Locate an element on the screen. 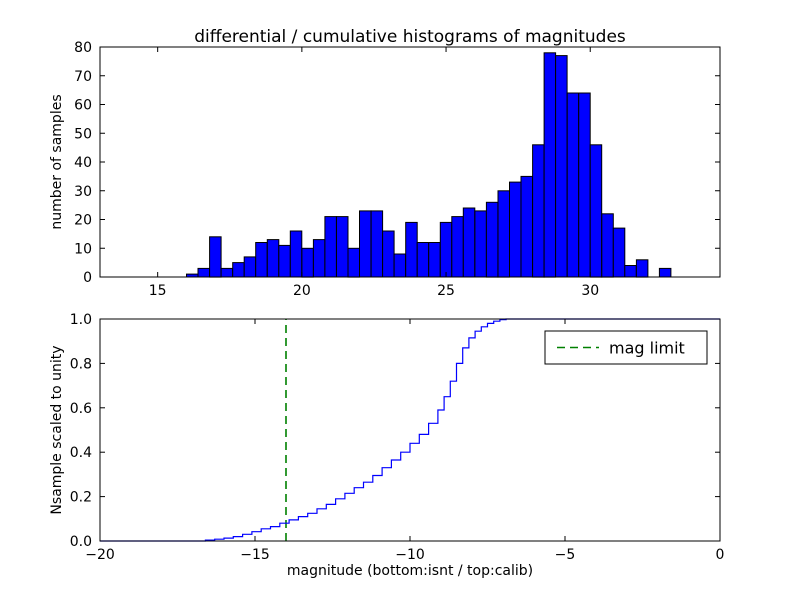  x-tick-label: 15 is located at coordinates (158, 291).